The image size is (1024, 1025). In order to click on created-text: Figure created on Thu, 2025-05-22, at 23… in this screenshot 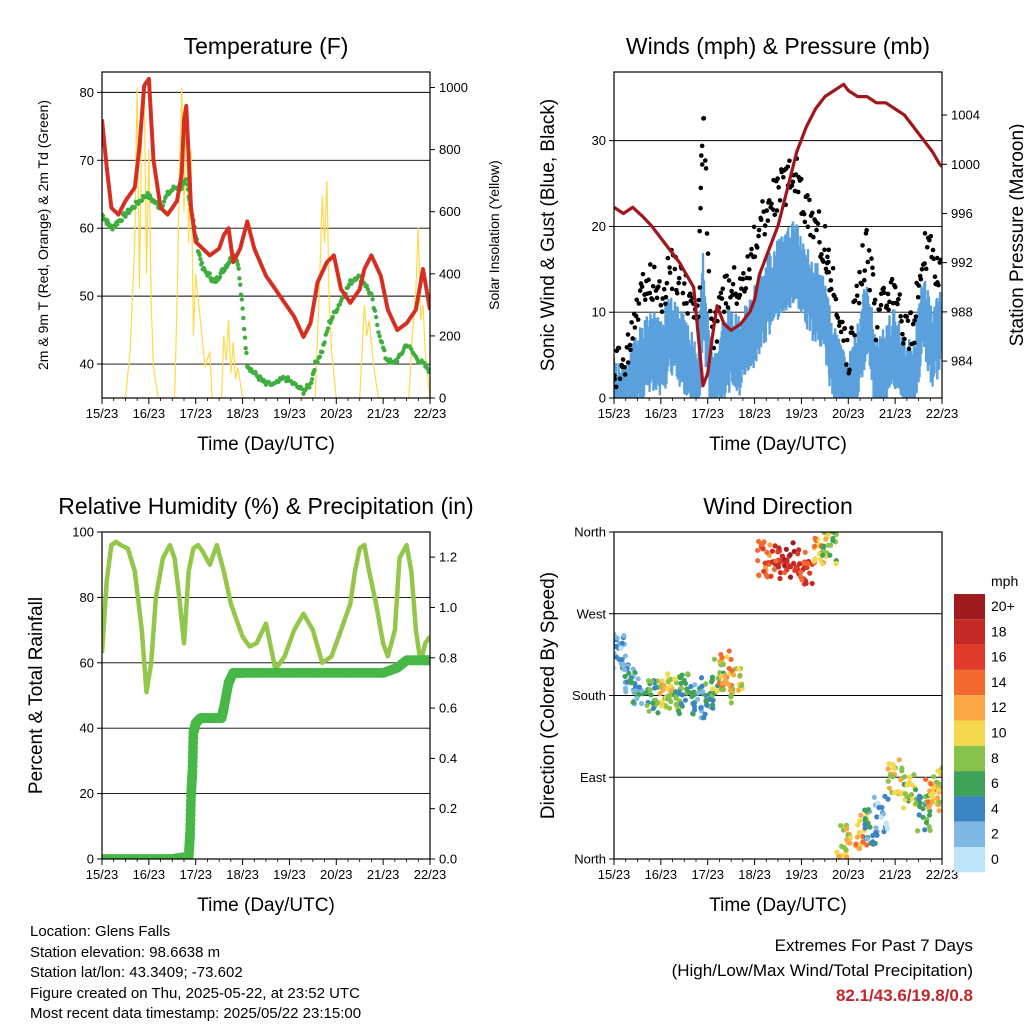, I will do `click(195, 993)`.